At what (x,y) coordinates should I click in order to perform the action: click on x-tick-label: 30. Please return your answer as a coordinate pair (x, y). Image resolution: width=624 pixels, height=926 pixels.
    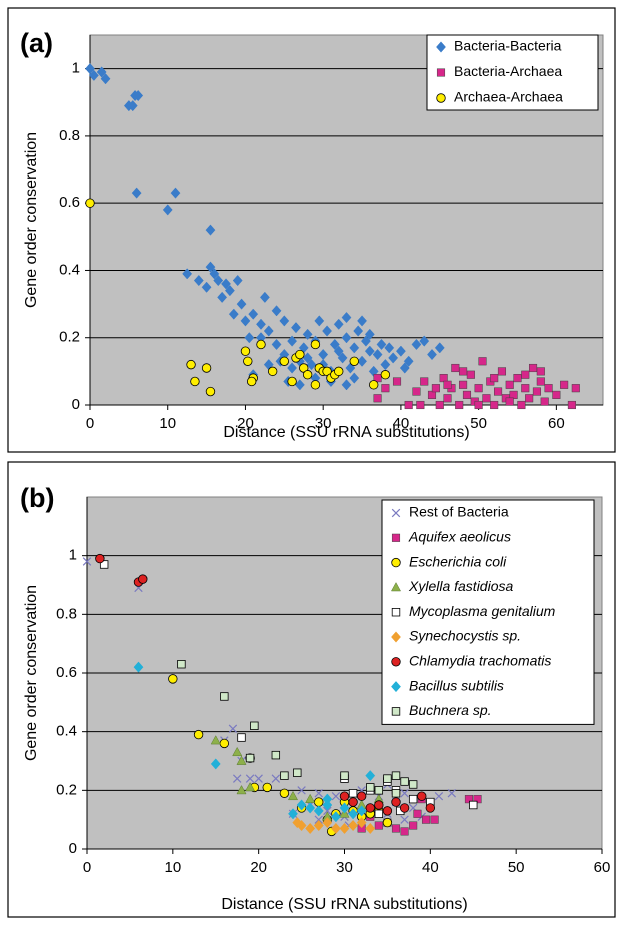
    Looking at the image, I should click on (344, 867).